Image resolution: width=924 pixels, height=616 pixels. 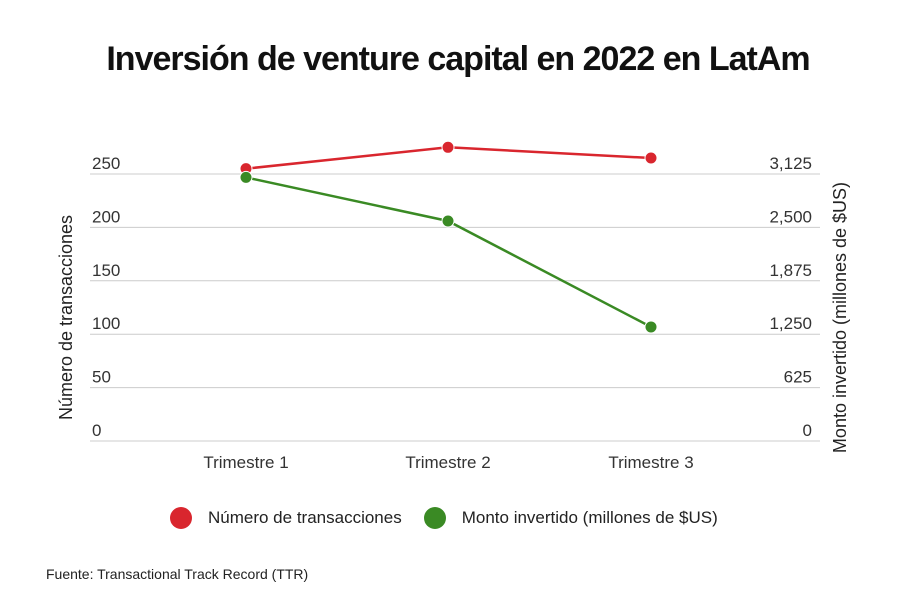 What do you see at coordinates (106, 216) in the screenshot?
I see `left-tick-label: 200` at bounding box center [106, 216].